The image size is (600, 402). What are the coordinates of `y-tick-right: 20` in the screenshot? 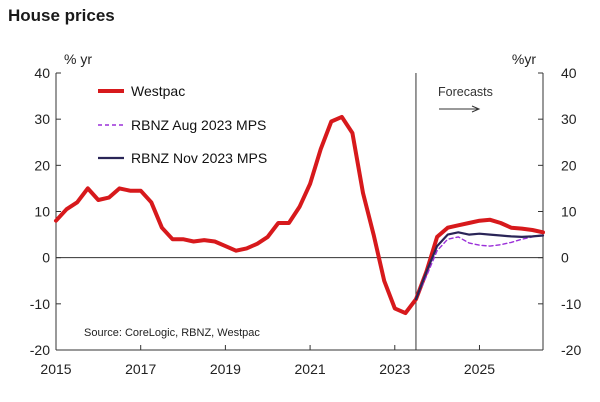 It's located at (569, 165).